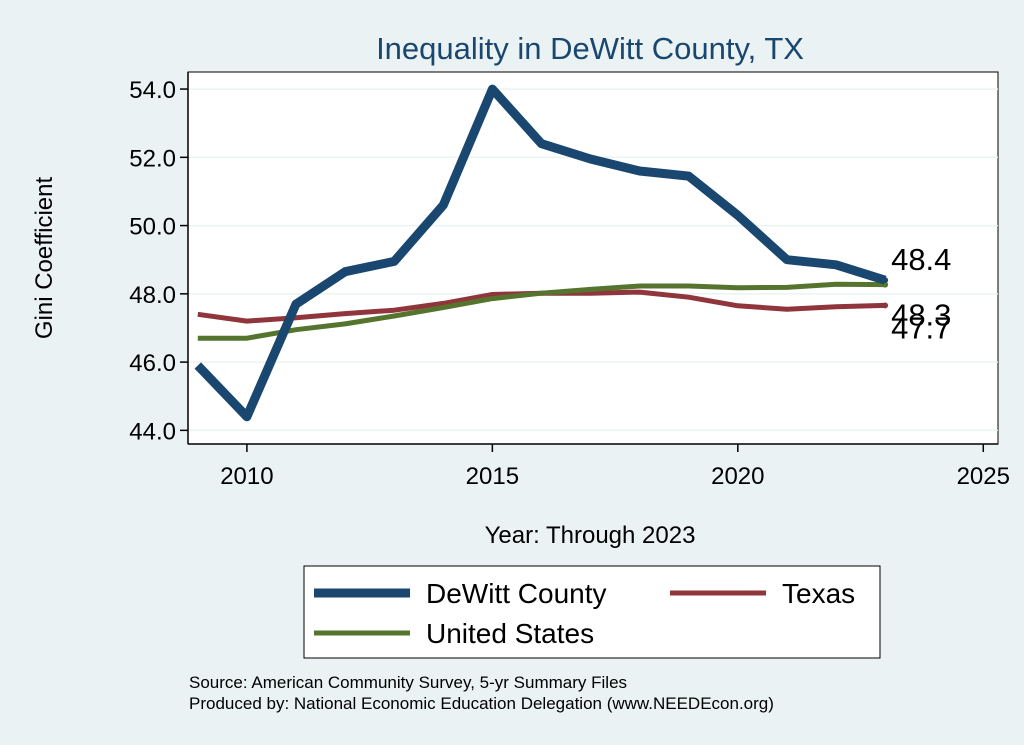 This screenshot has width=1024, height=745. What do you see at coordinates (516, 593) in the screenshot?
I see `legend-label-dewitt-county: DeWitt County` at bounding box center [516, 593].